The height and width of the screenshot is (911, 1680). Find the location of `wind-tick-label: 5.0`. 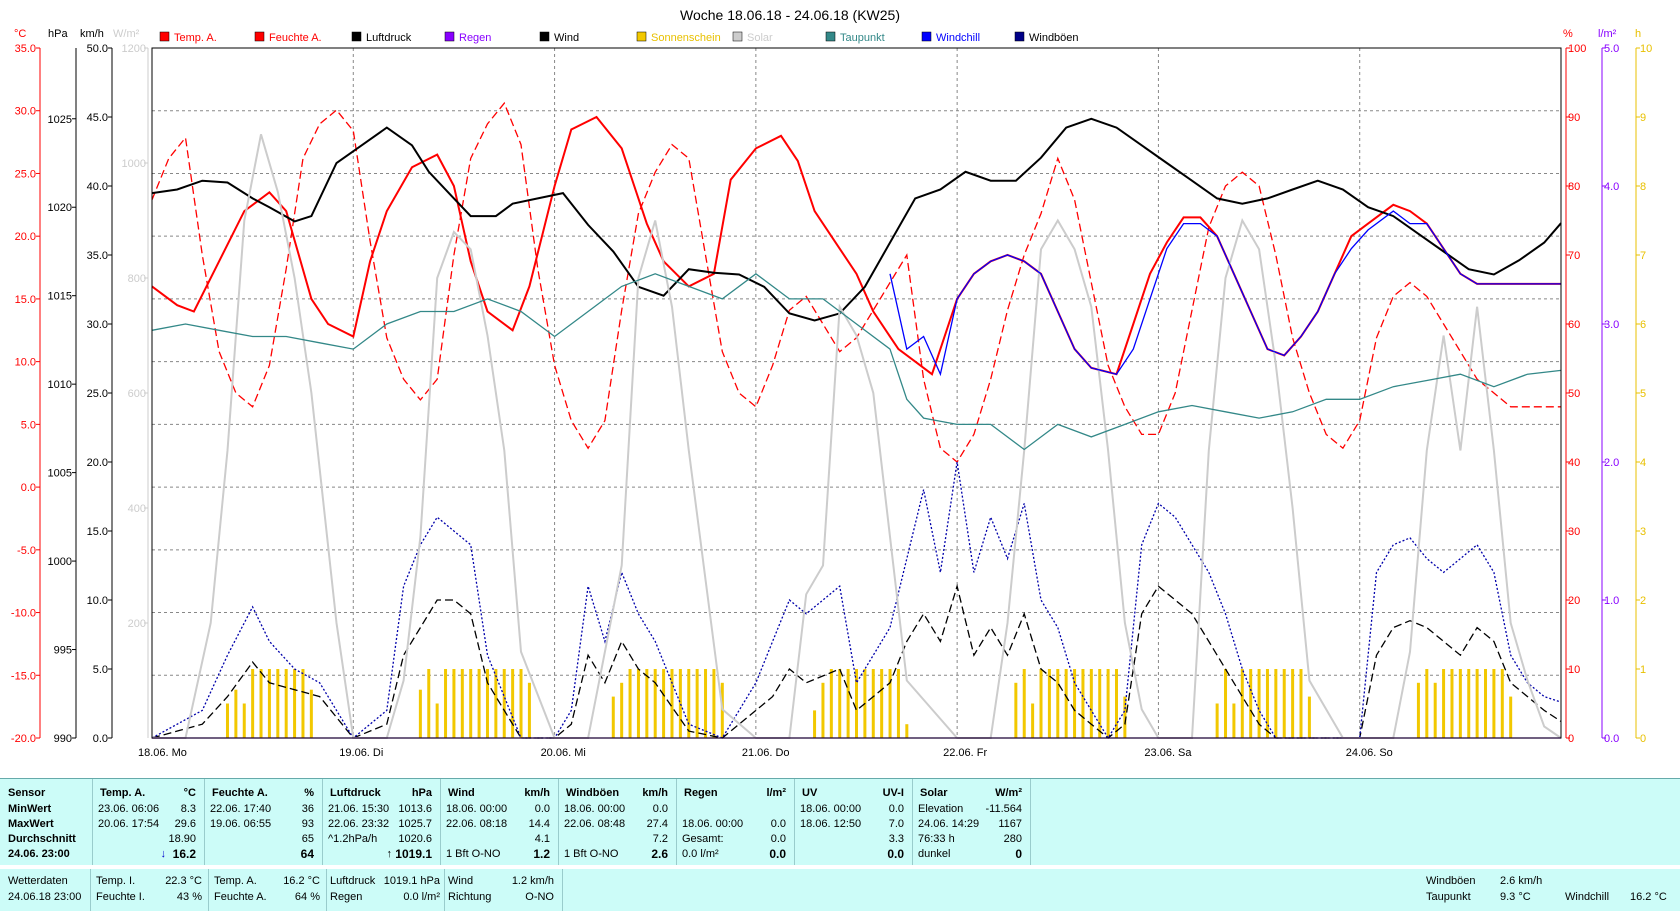

wind-tick-label: 5.0 is located at coordinates (100, 670).